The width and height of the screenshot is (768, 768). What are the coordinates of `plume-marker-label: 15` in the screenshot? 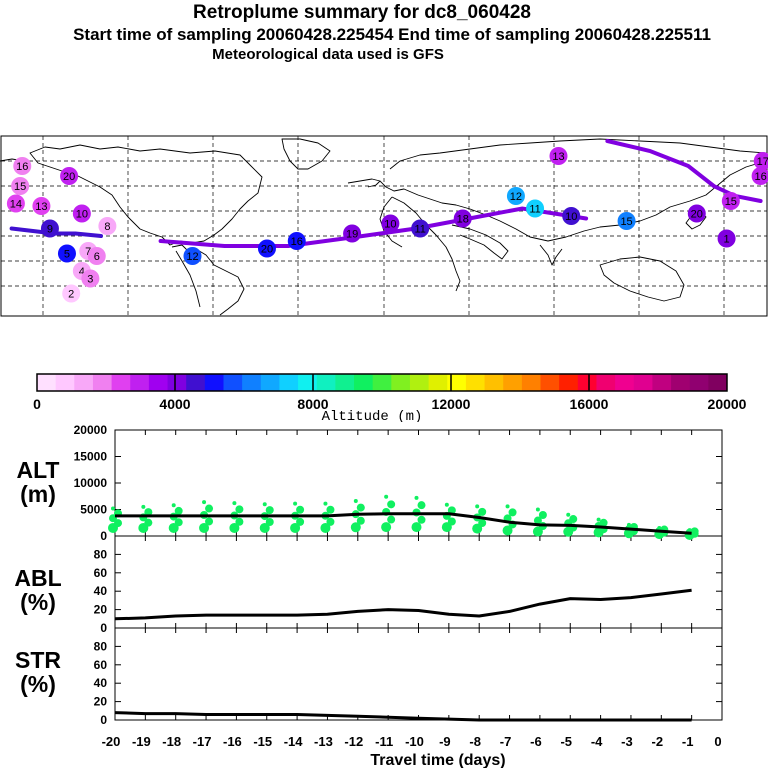 It's located at (20, 187).